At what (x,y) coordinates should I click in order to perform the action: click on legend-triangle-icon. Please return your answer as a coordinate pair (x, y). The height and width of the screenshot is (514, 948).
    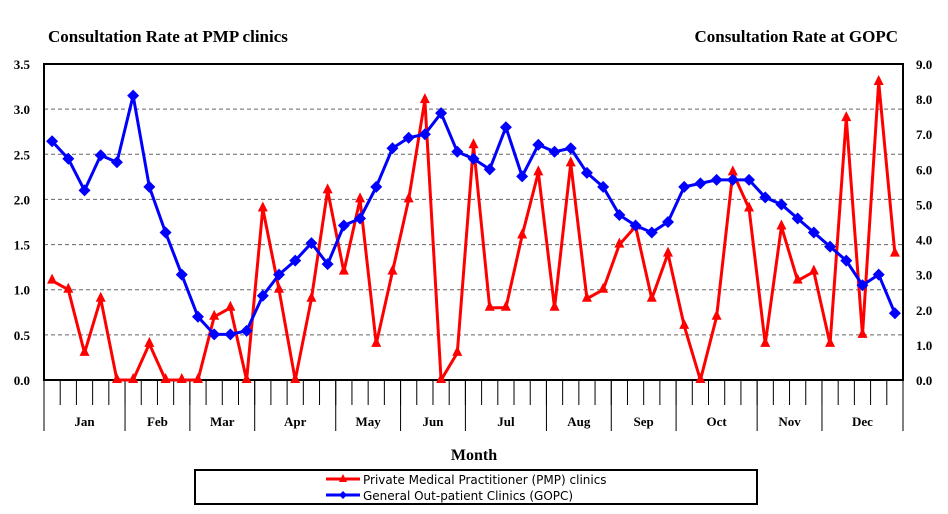
    Looking at the image, I should click on (343, 478).